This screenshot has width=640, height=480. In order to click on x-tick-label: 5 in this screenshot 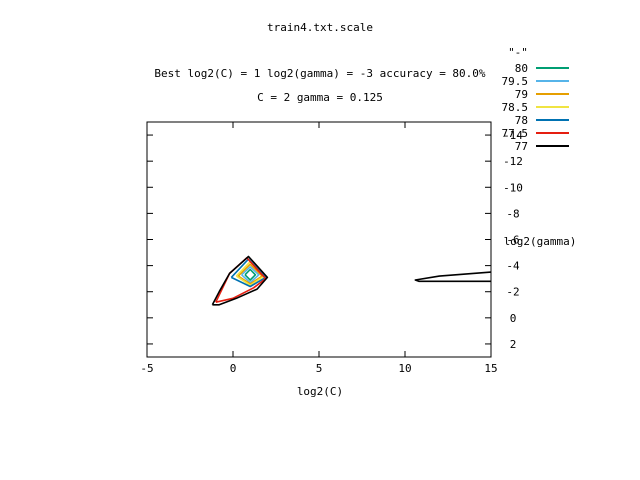, I will do `click(319, 368)`.